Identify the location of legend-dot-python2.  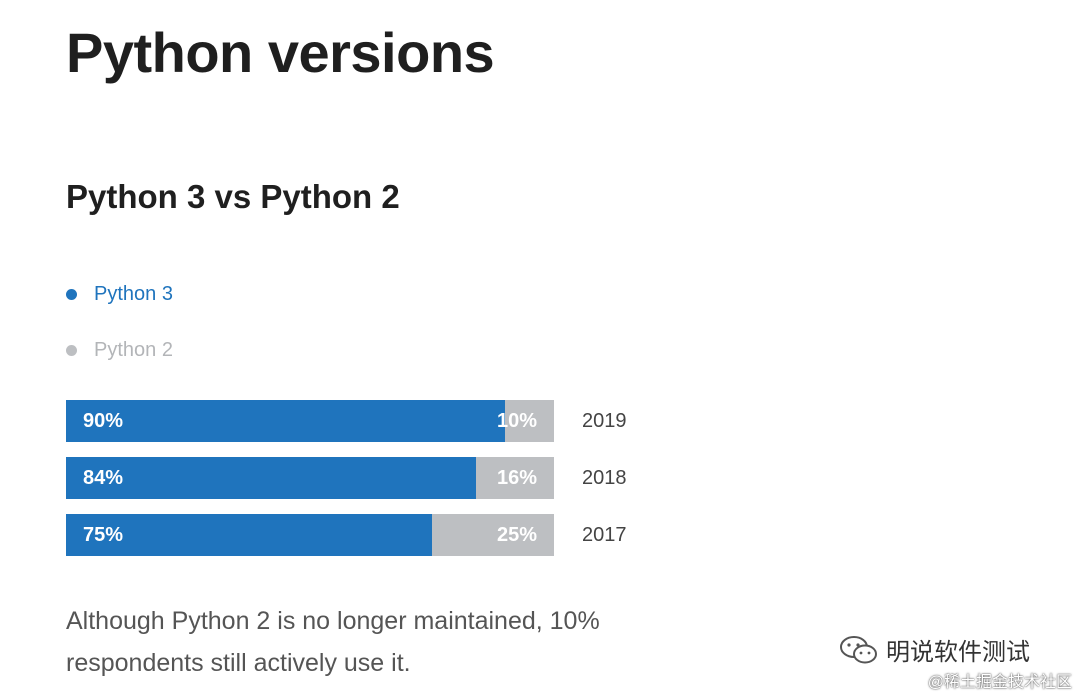
(71, 350).